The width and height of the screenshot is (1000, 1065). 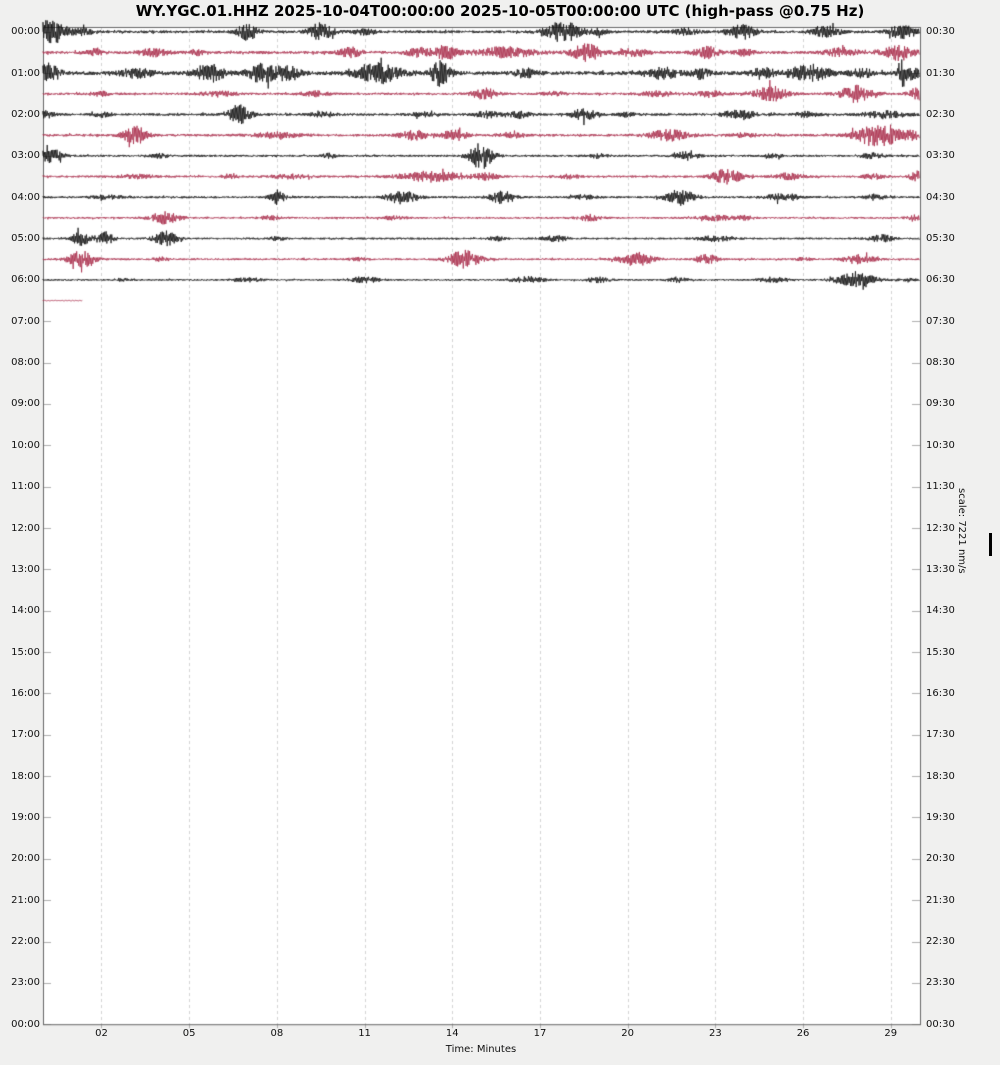 I want to click on x-axis-tick-label: 08, so click(x=277, y=1033).